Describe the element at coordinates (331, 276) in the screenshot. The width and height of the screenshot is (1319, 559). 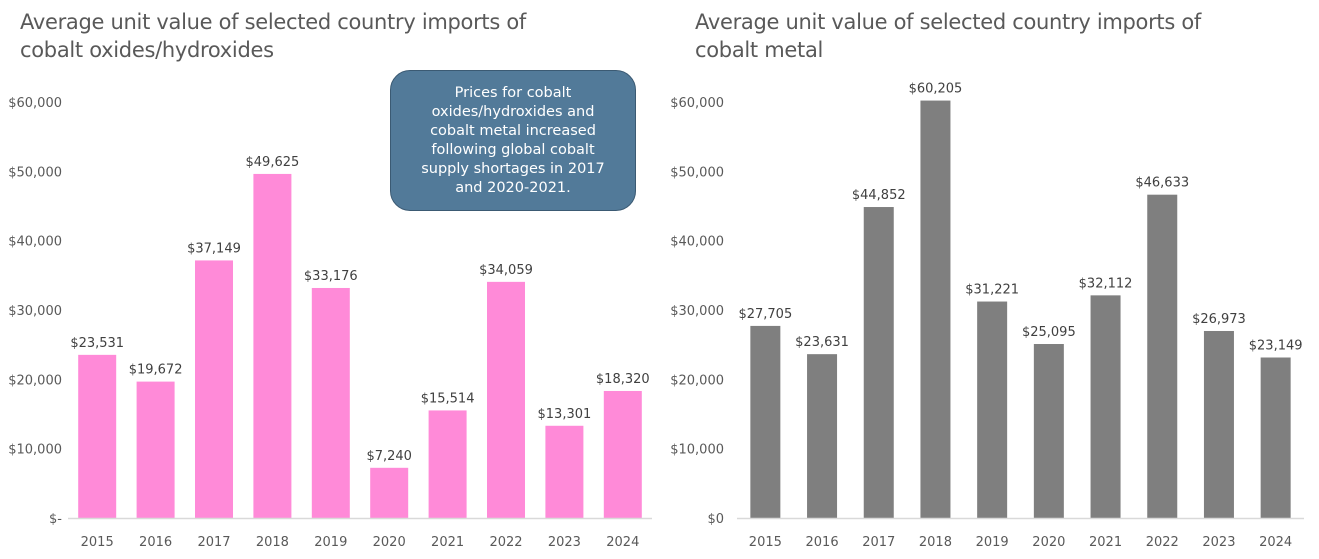
I see `data-label: $33,176` at that location.